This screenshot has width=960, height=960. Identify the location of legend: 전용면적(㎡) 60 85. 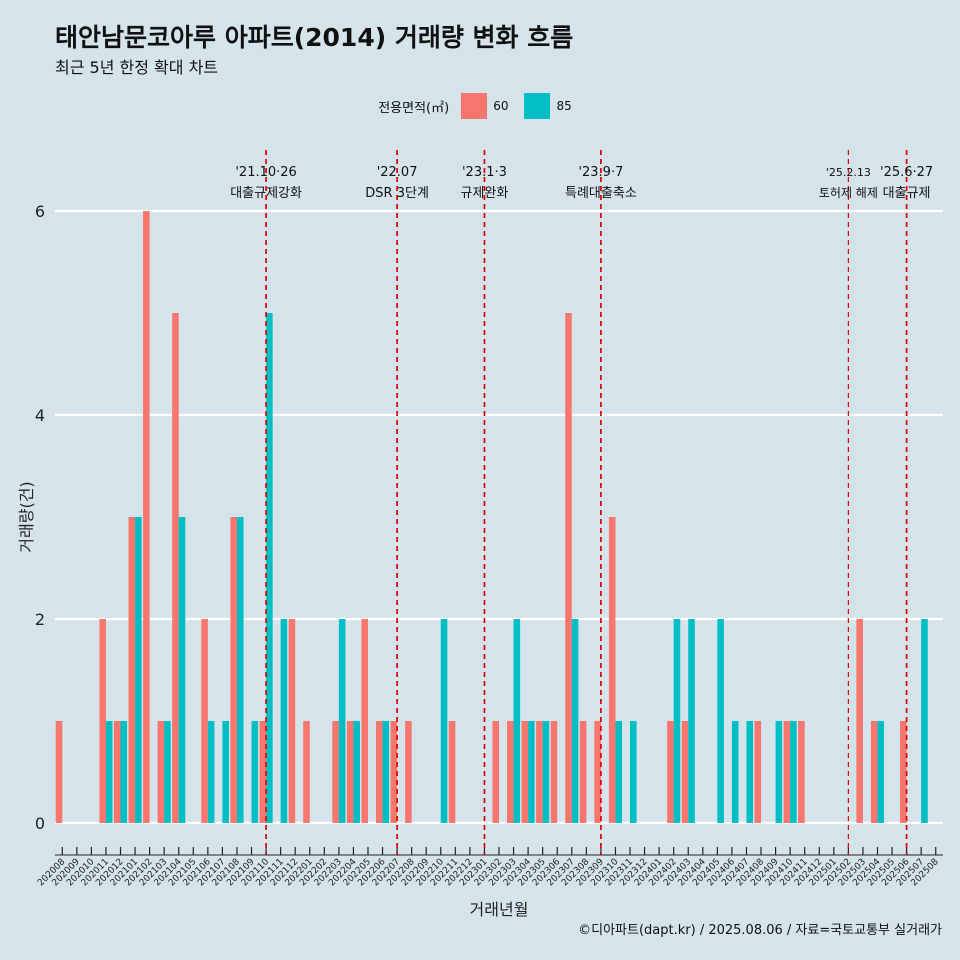
(480, 106).